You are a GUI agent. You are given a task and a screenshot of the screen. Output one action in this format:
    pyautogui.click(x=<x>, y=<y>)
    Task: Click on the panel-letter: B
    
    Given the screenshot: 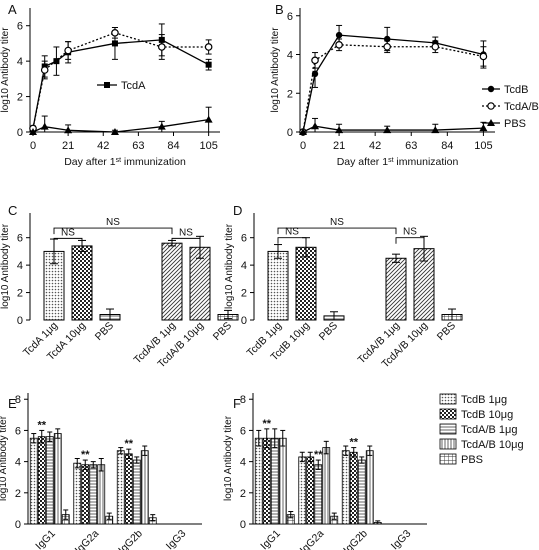 What is the action you would take?
    pyautogui.click(x=279, y=9)
    